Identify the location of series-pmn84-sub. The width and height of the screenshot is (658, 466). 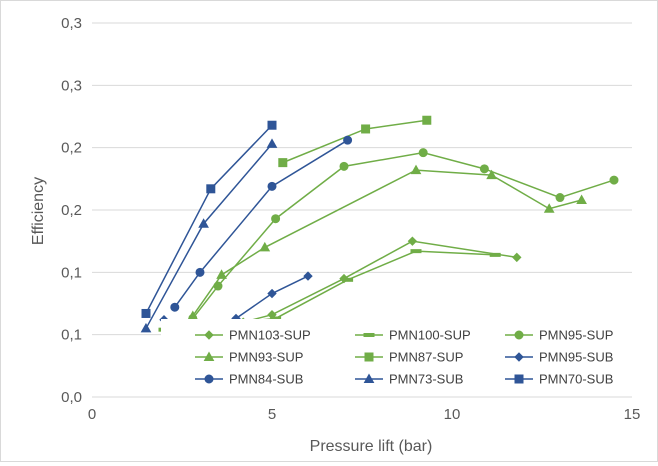
(261, 223).